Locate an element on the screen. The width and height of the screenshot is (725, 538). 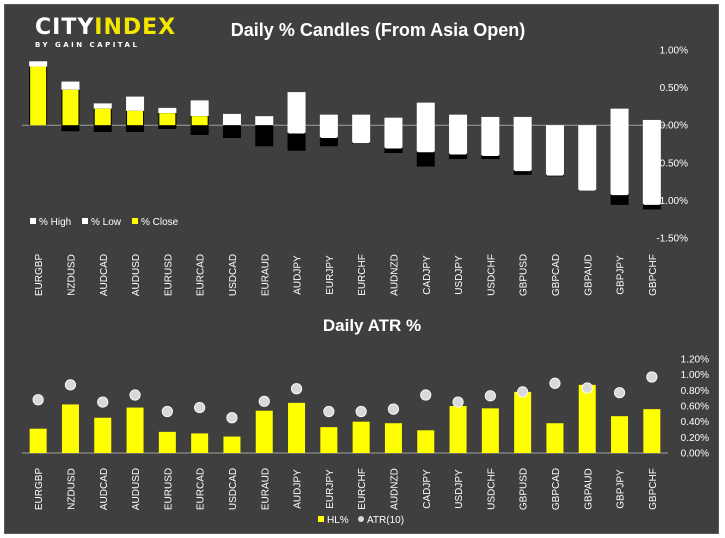
x-tick-gbpaud: GBPAUD is located at coordinates (588, 489).